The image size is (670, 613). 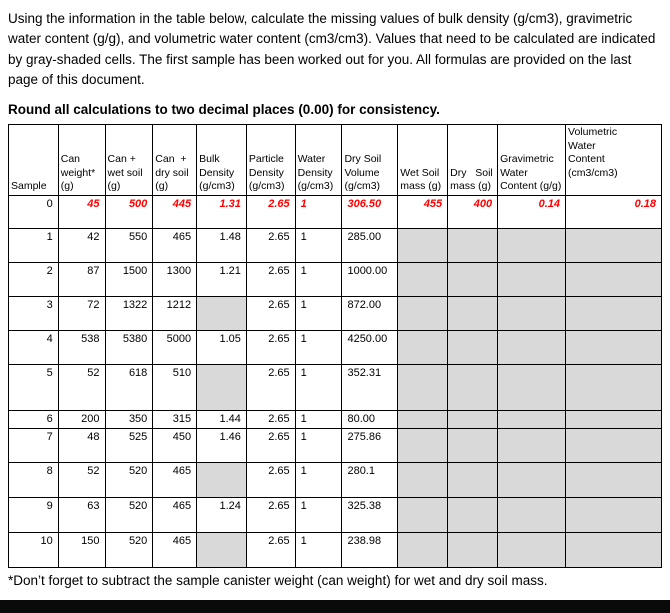 I want to click on value-cell: 150, so click(x=81, y=550).